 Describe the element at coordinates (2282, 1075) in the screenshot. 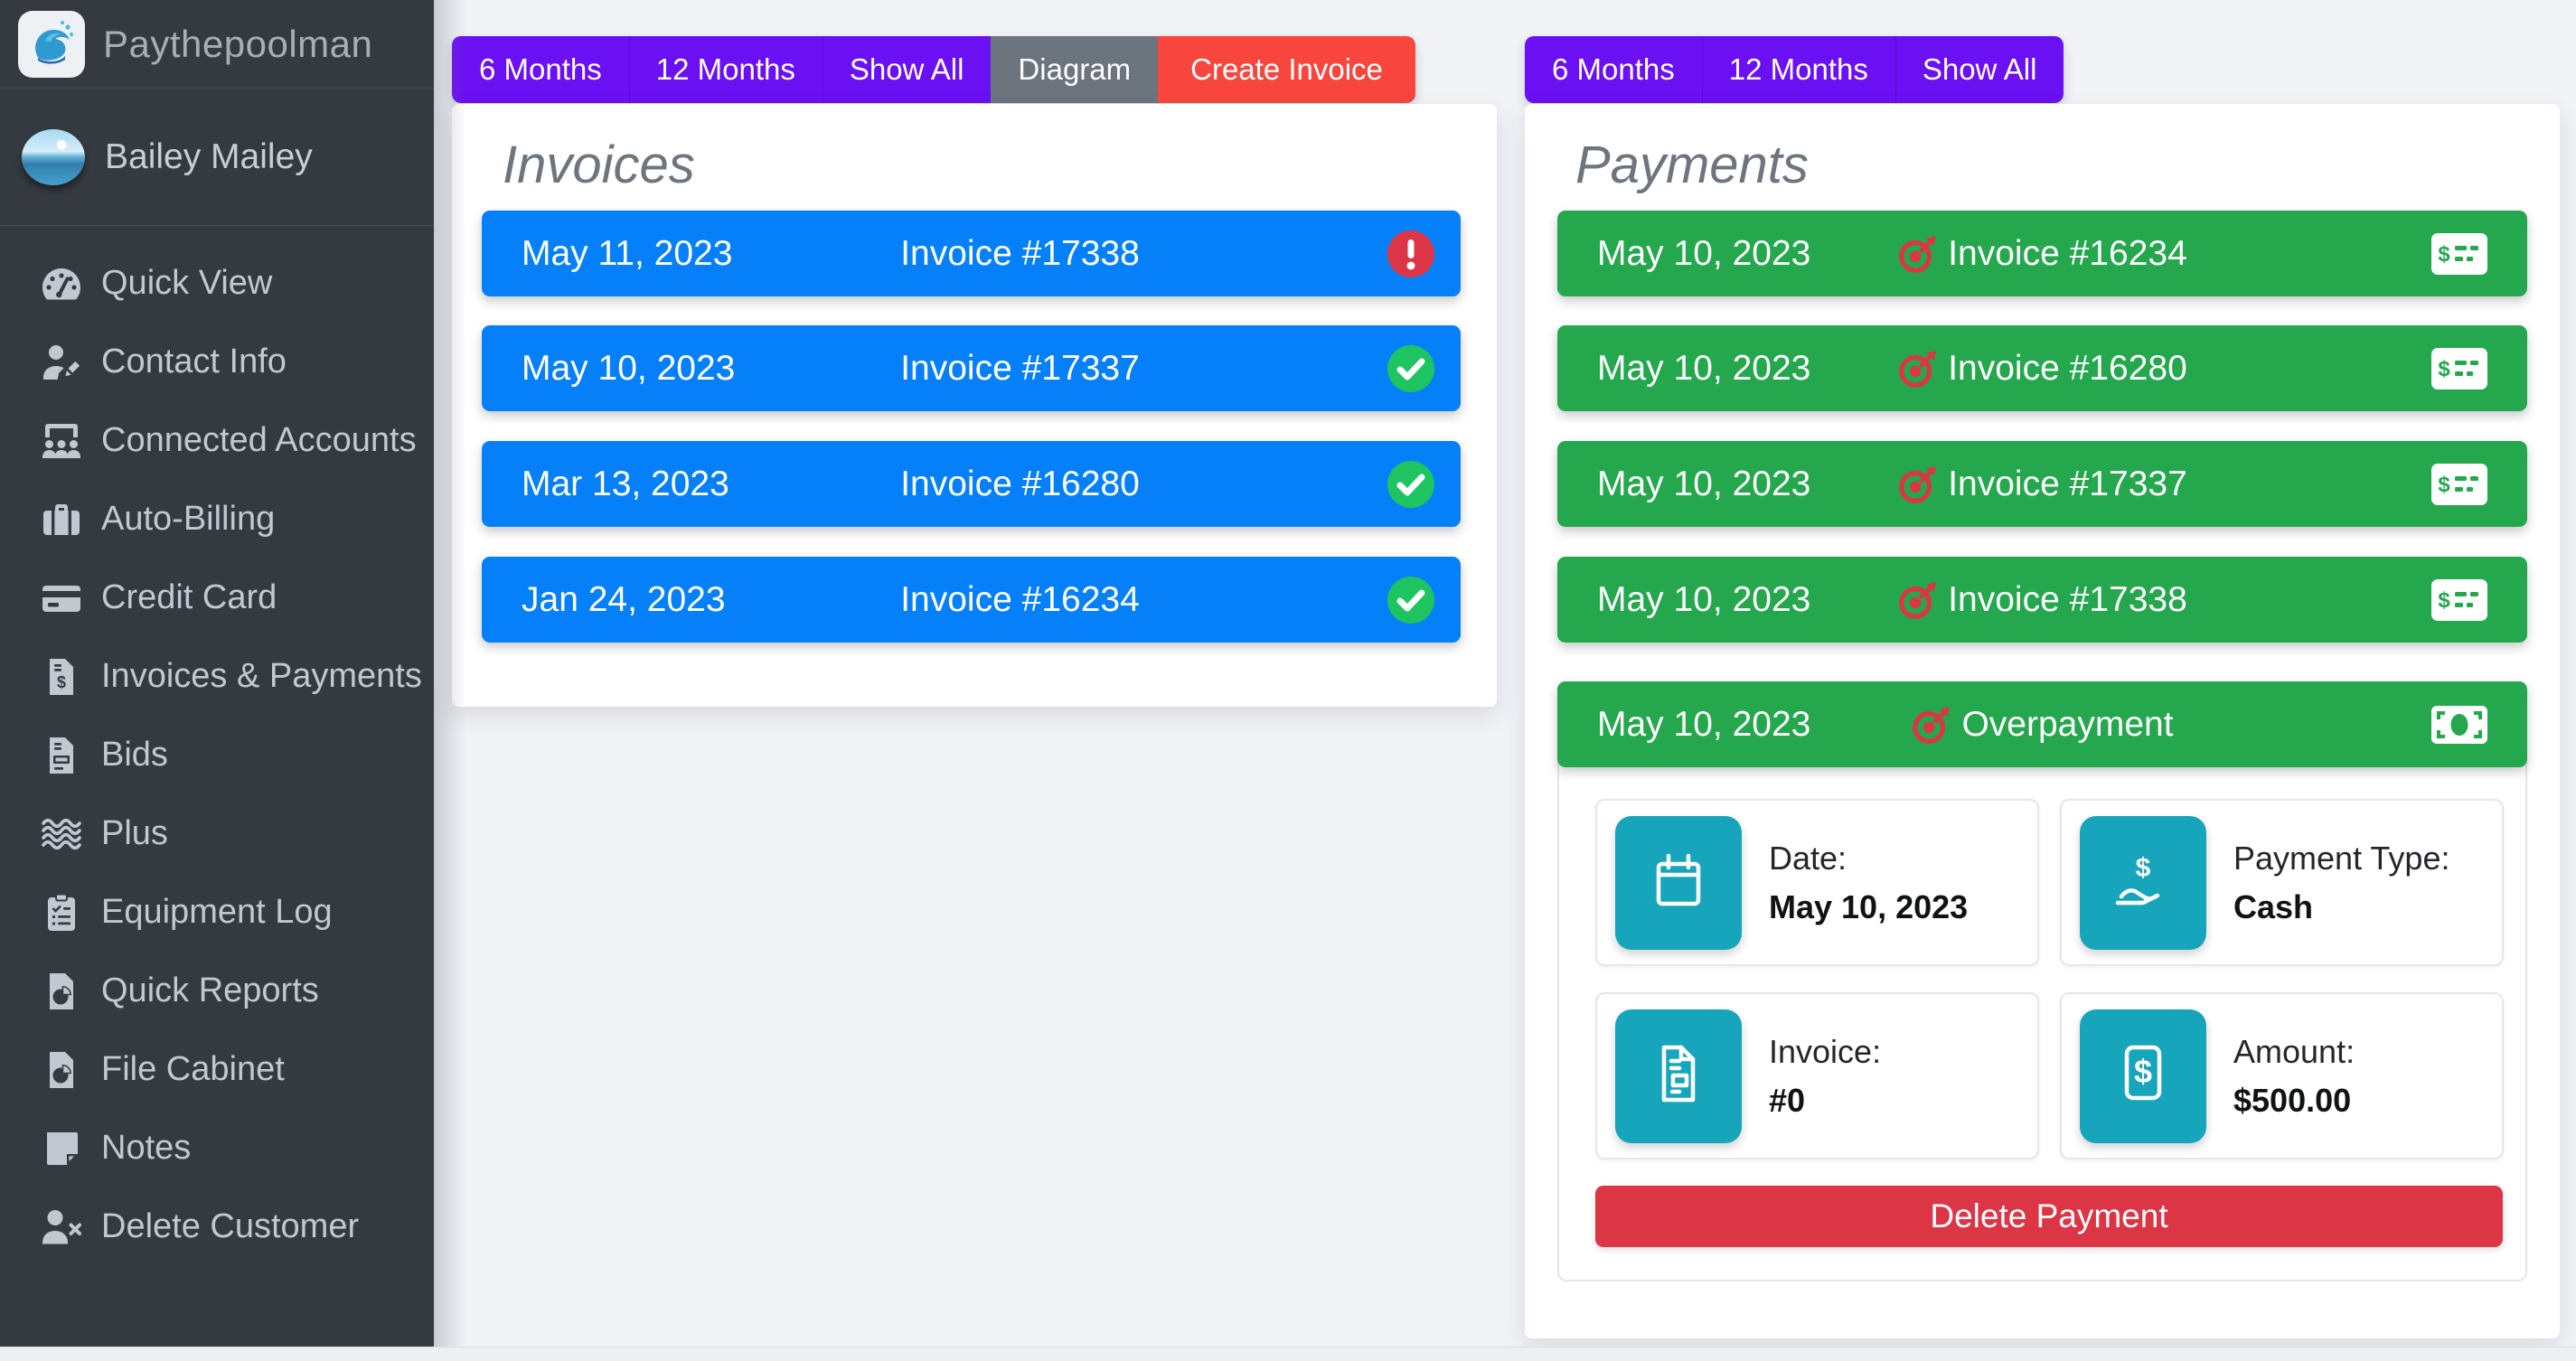

I see `detail-card-amount: $ Amount: $500.00` at that location.